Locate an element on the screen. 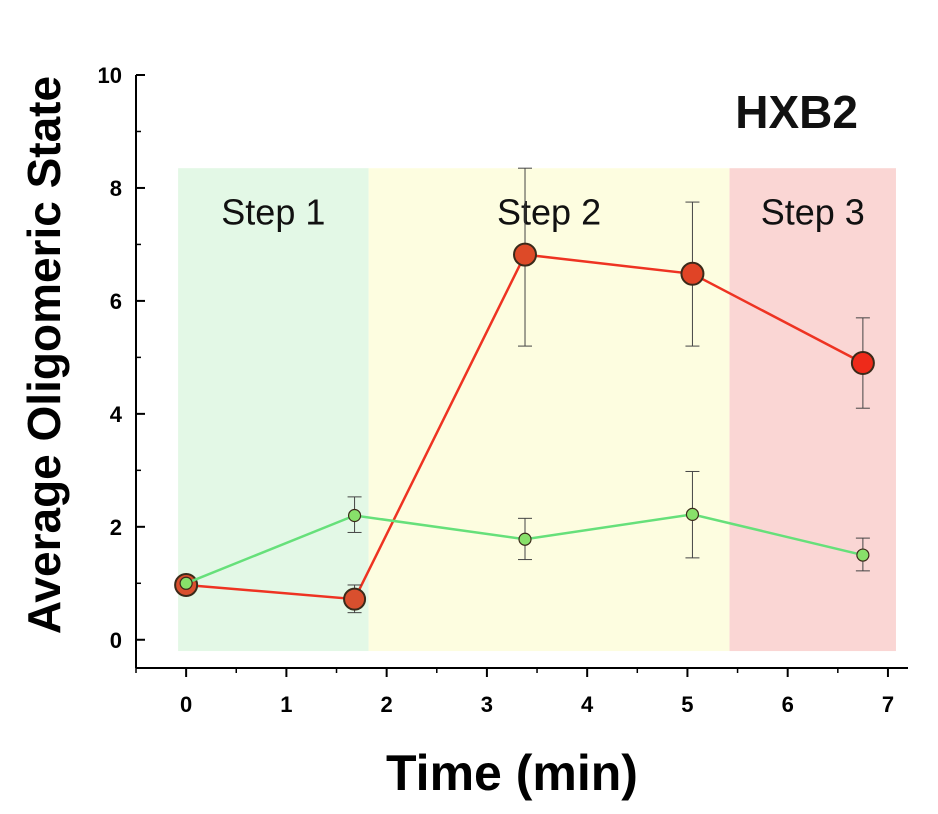 This screenshot has height=814, width=938. x-tick-label: 7 is located at coordinates (888, 704).